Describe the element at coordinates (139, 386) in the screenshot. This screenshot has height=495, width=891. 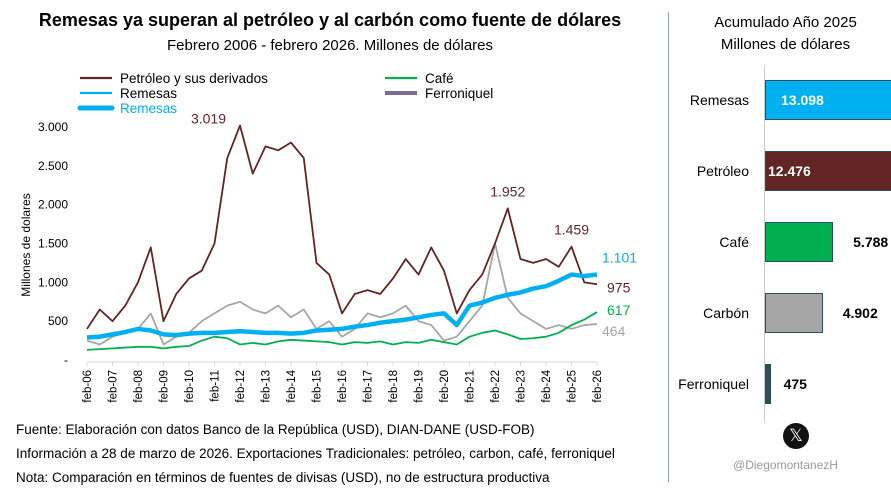
I see `x-tick-label: feb-08` at that location.